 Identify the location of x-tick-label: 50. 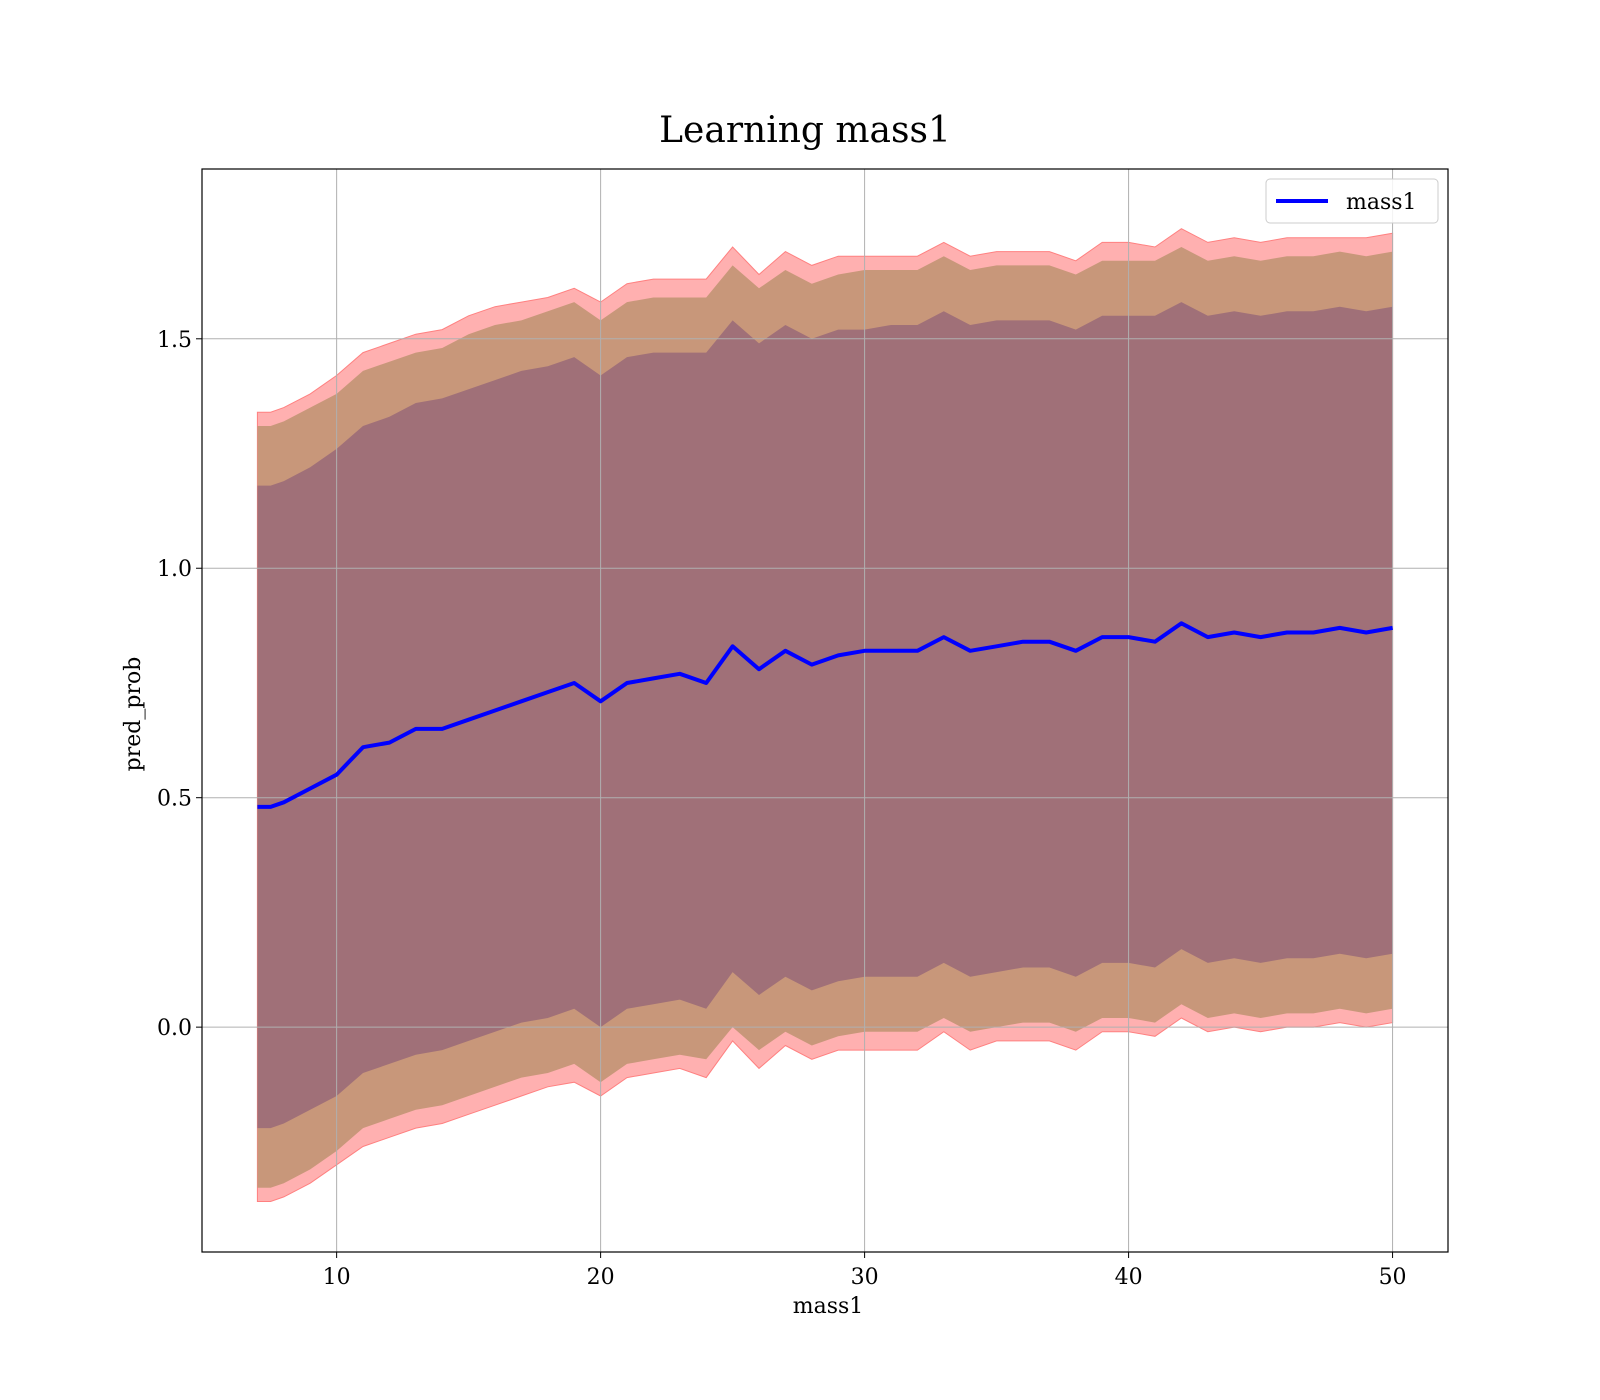
(1393, 1277).